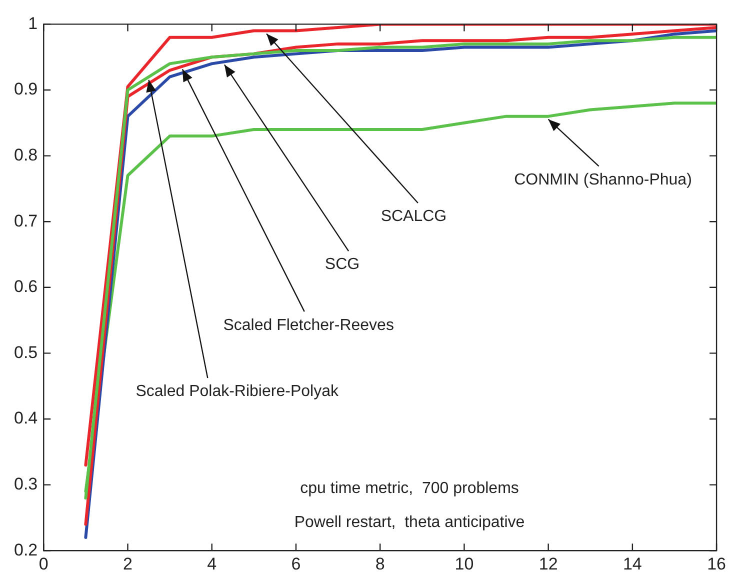 The height and width of the screenshot is (587, 738). I want to click on annotation: Powell restart, theta anticipative, so click(409, 523).